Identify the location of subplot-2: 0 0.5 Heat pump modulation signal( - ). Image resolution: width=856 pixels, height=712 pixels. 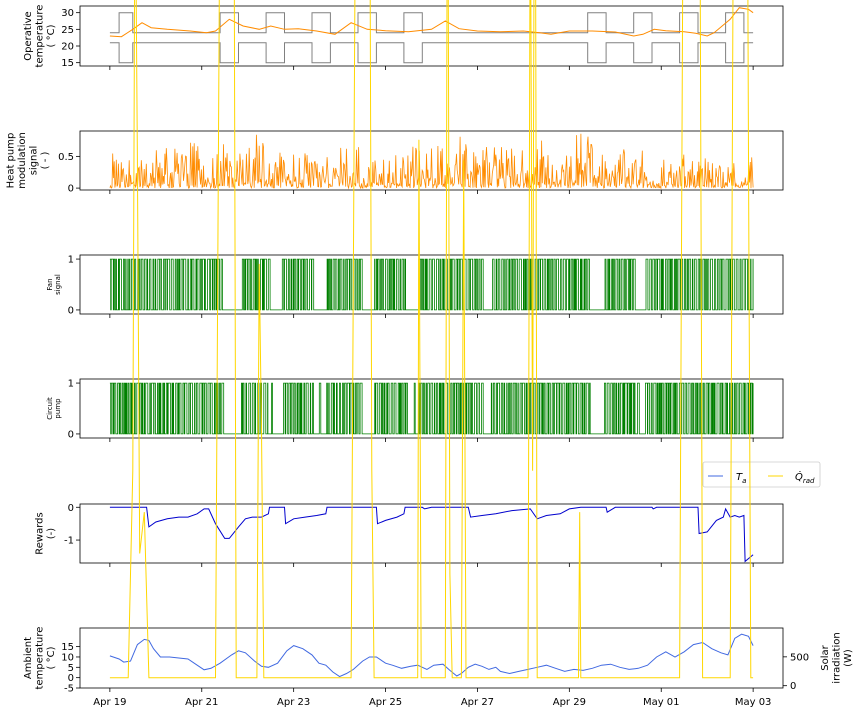
(395, 162).